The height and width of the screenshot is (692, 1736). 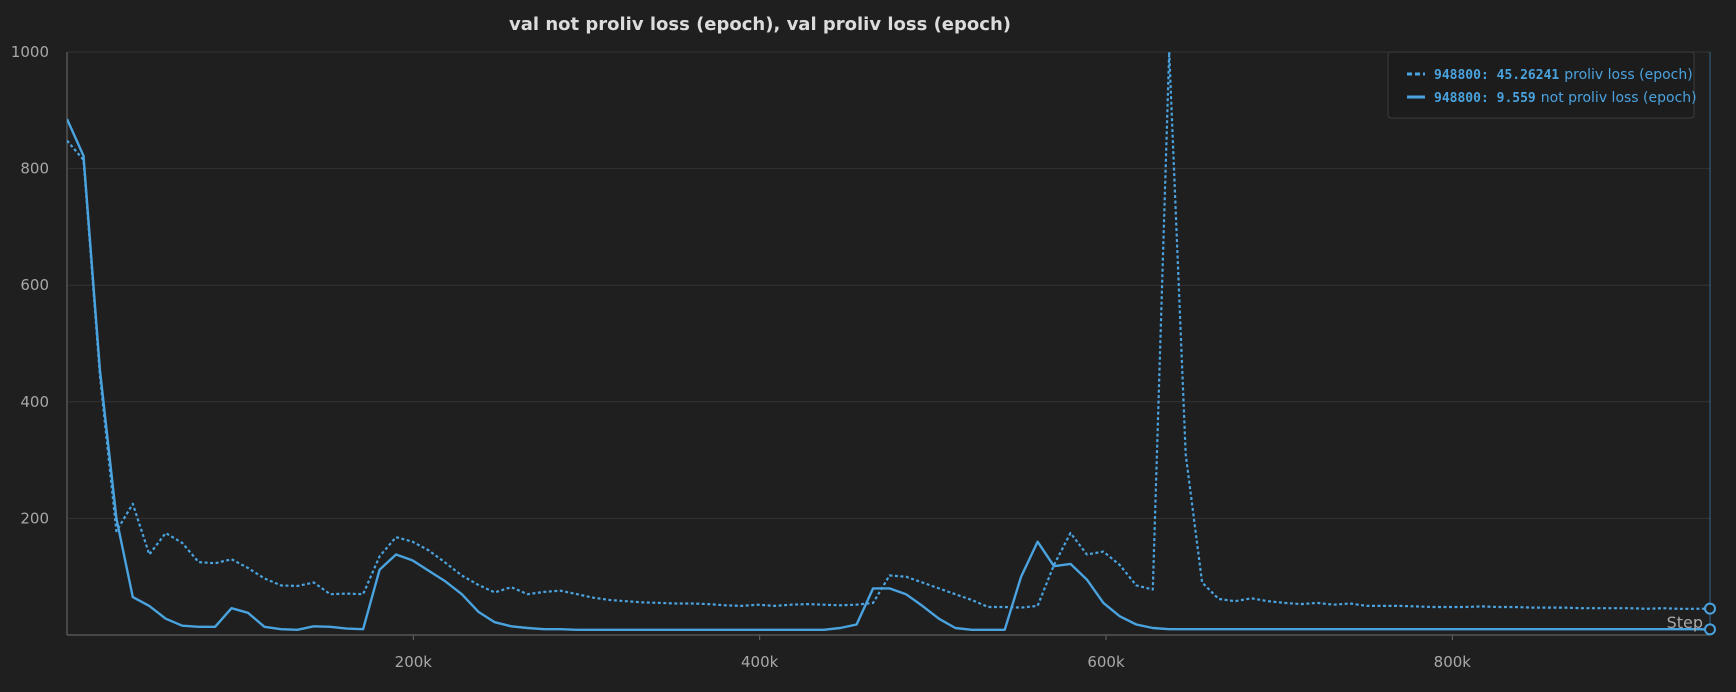 I want to click on x-tick-label: 400k, so click(x=760, y=662).